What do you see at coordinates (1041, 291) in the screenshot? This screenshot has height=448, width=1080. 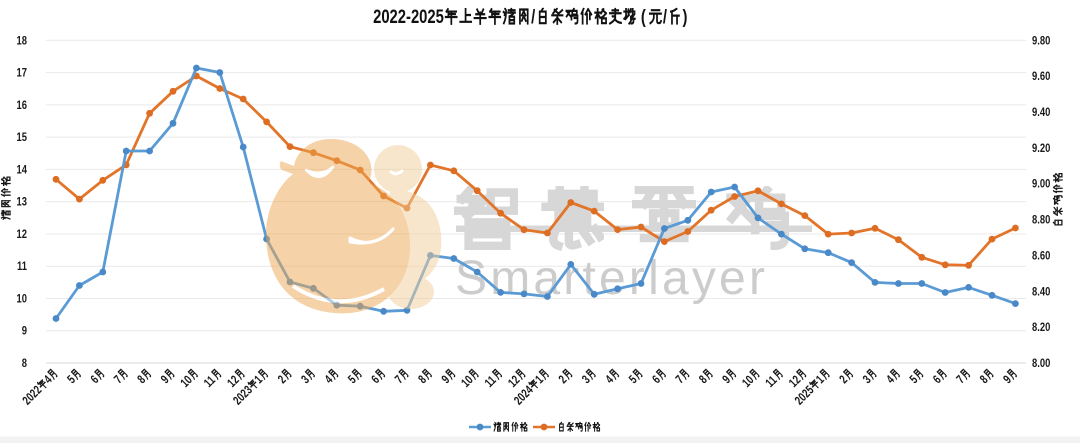 I see `svg-text: 8.40` at bounding box center [1041, 291].